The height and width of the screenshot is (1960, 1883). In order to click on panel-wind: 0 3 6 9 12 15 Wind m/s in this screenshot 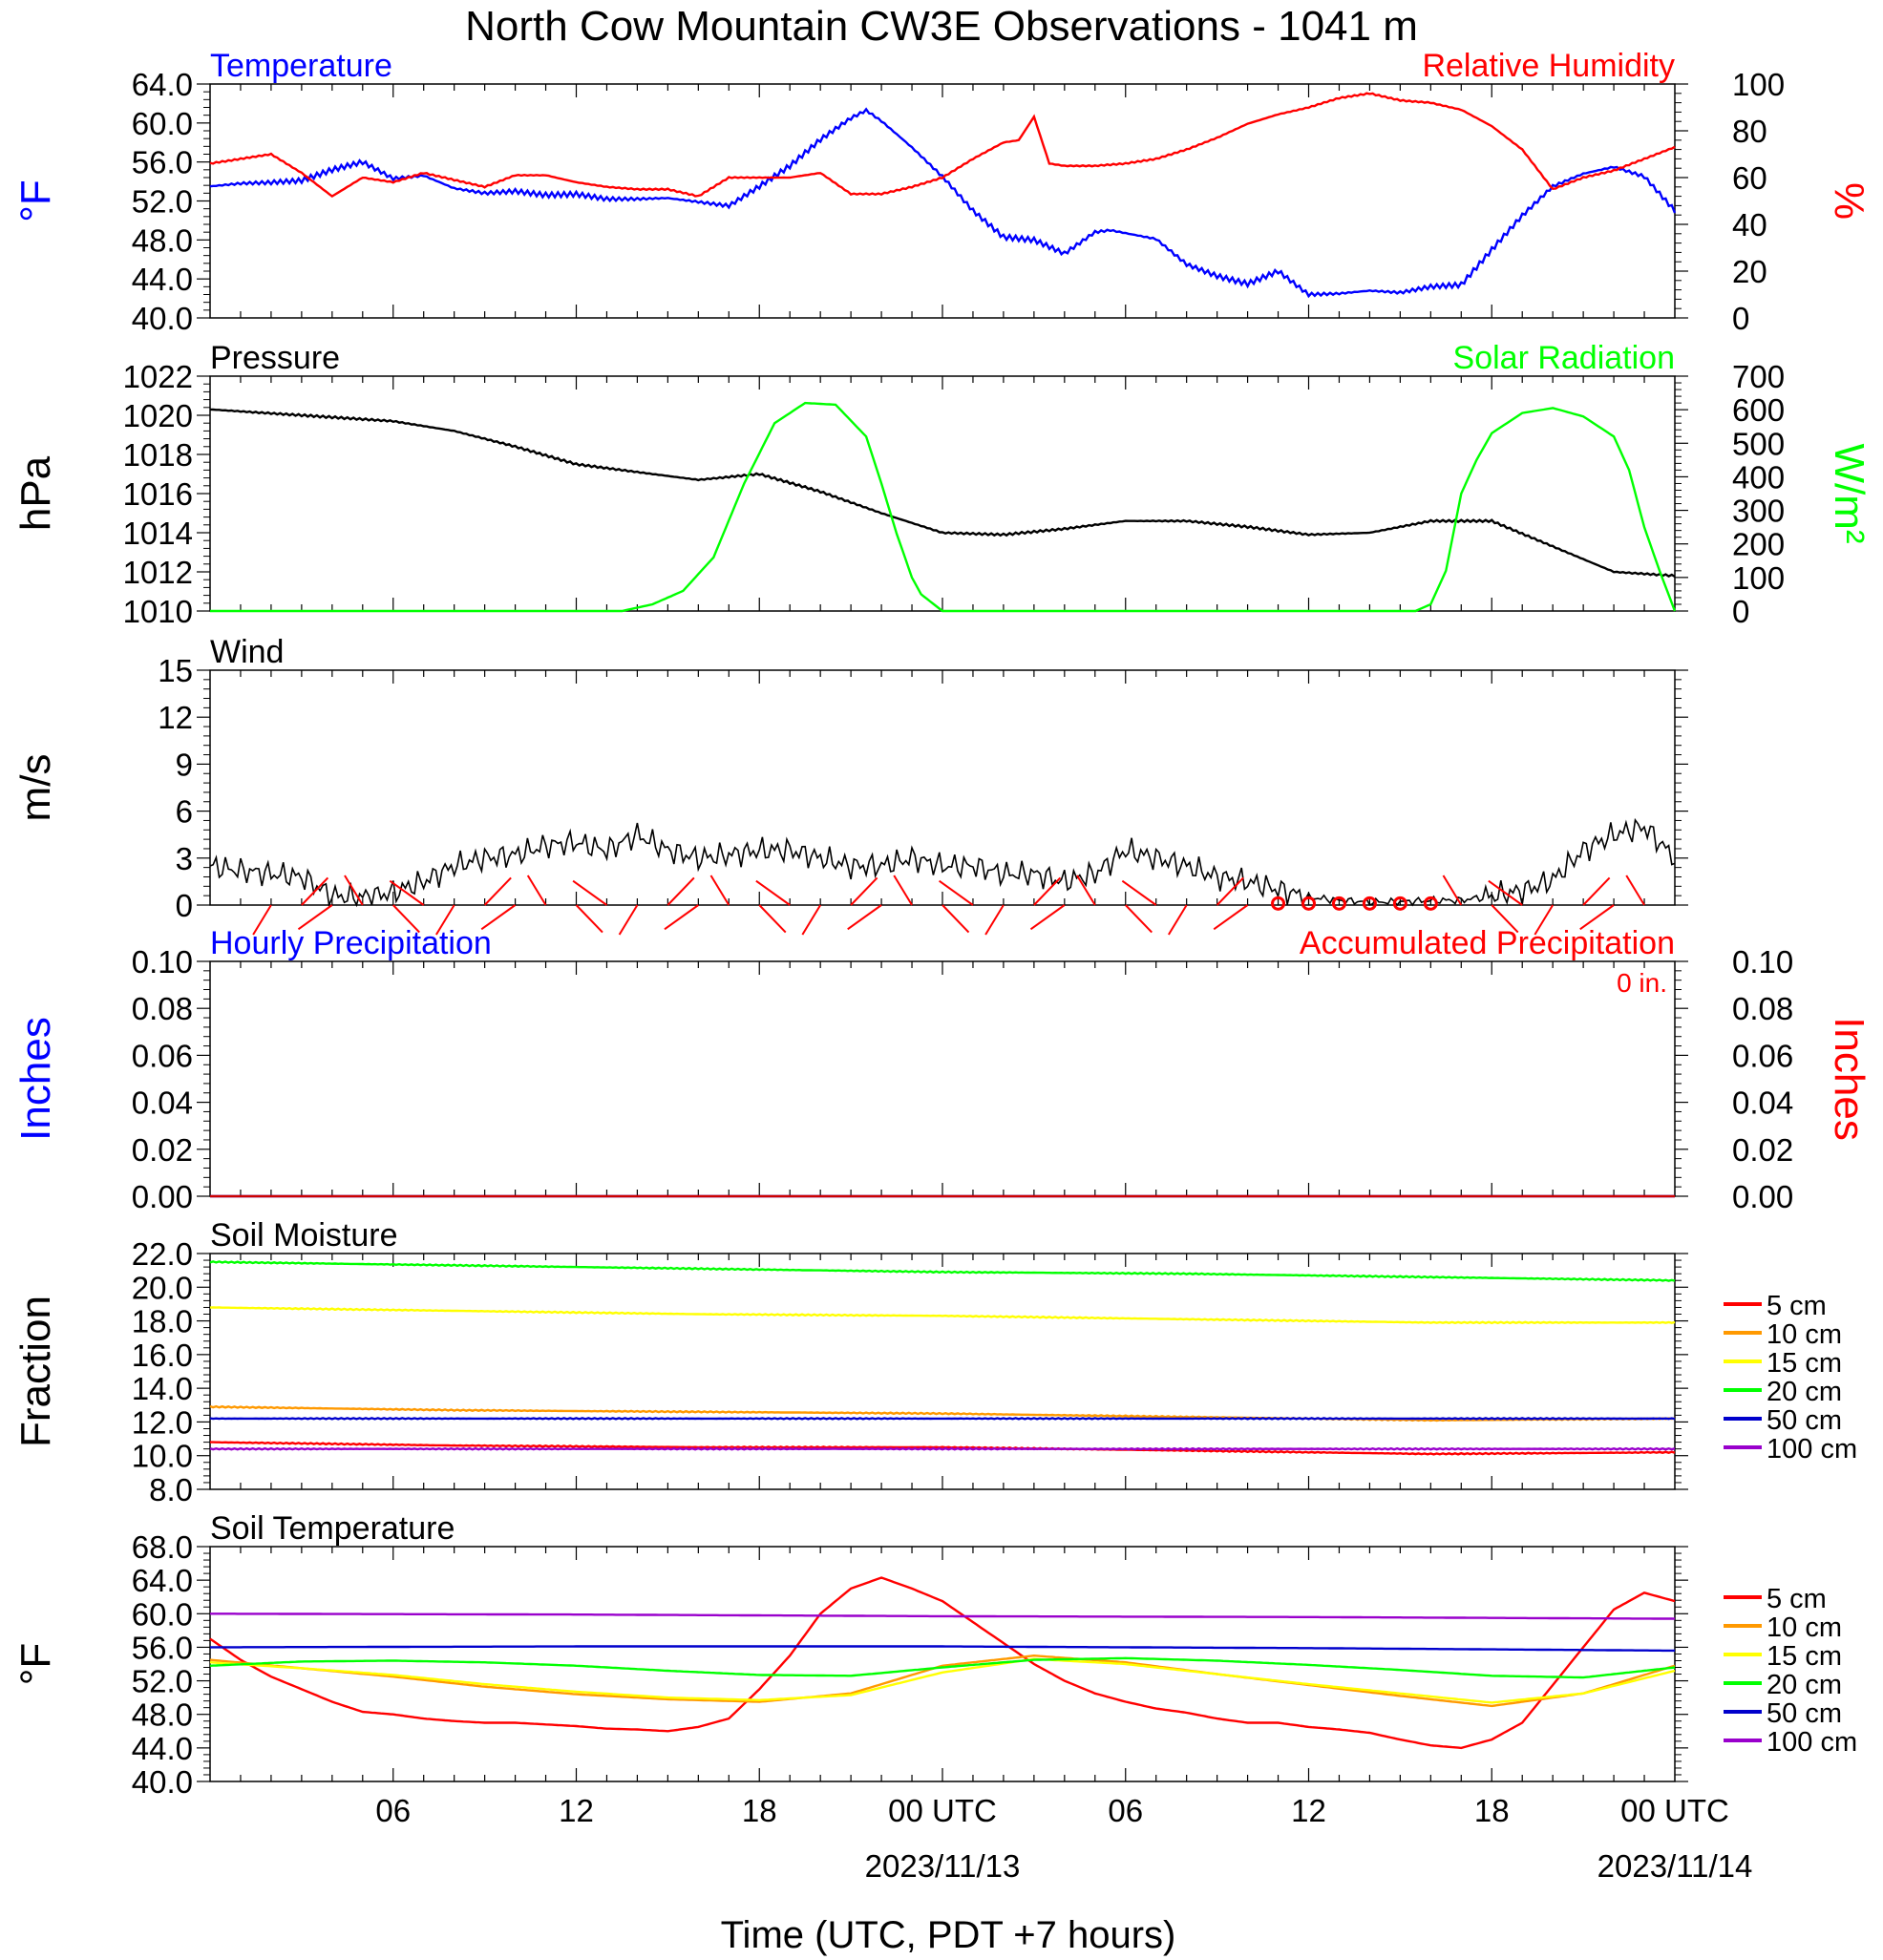, I will do `click(850, 785)`.